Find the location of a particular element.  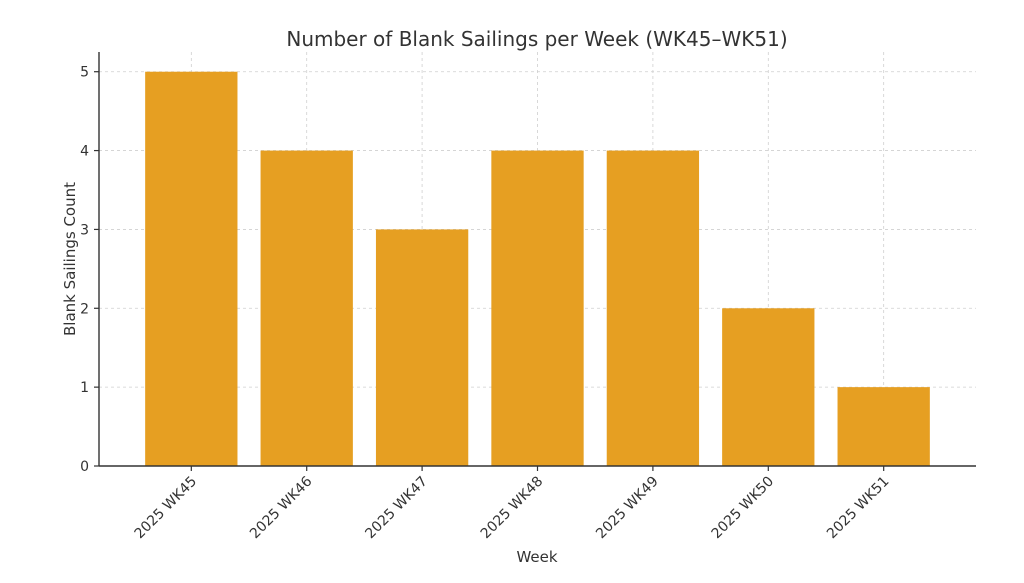

x-tick-label: 2025 WK49 is located at coordinates (627, 508).